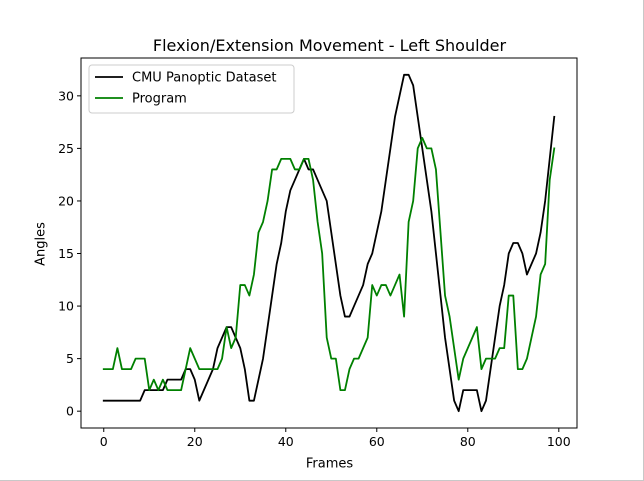 This screenshot has height=481, width=644. Describe the element at coordinates (66, 306) in the screenshot. I see `y-tick-label: 10` at that location.